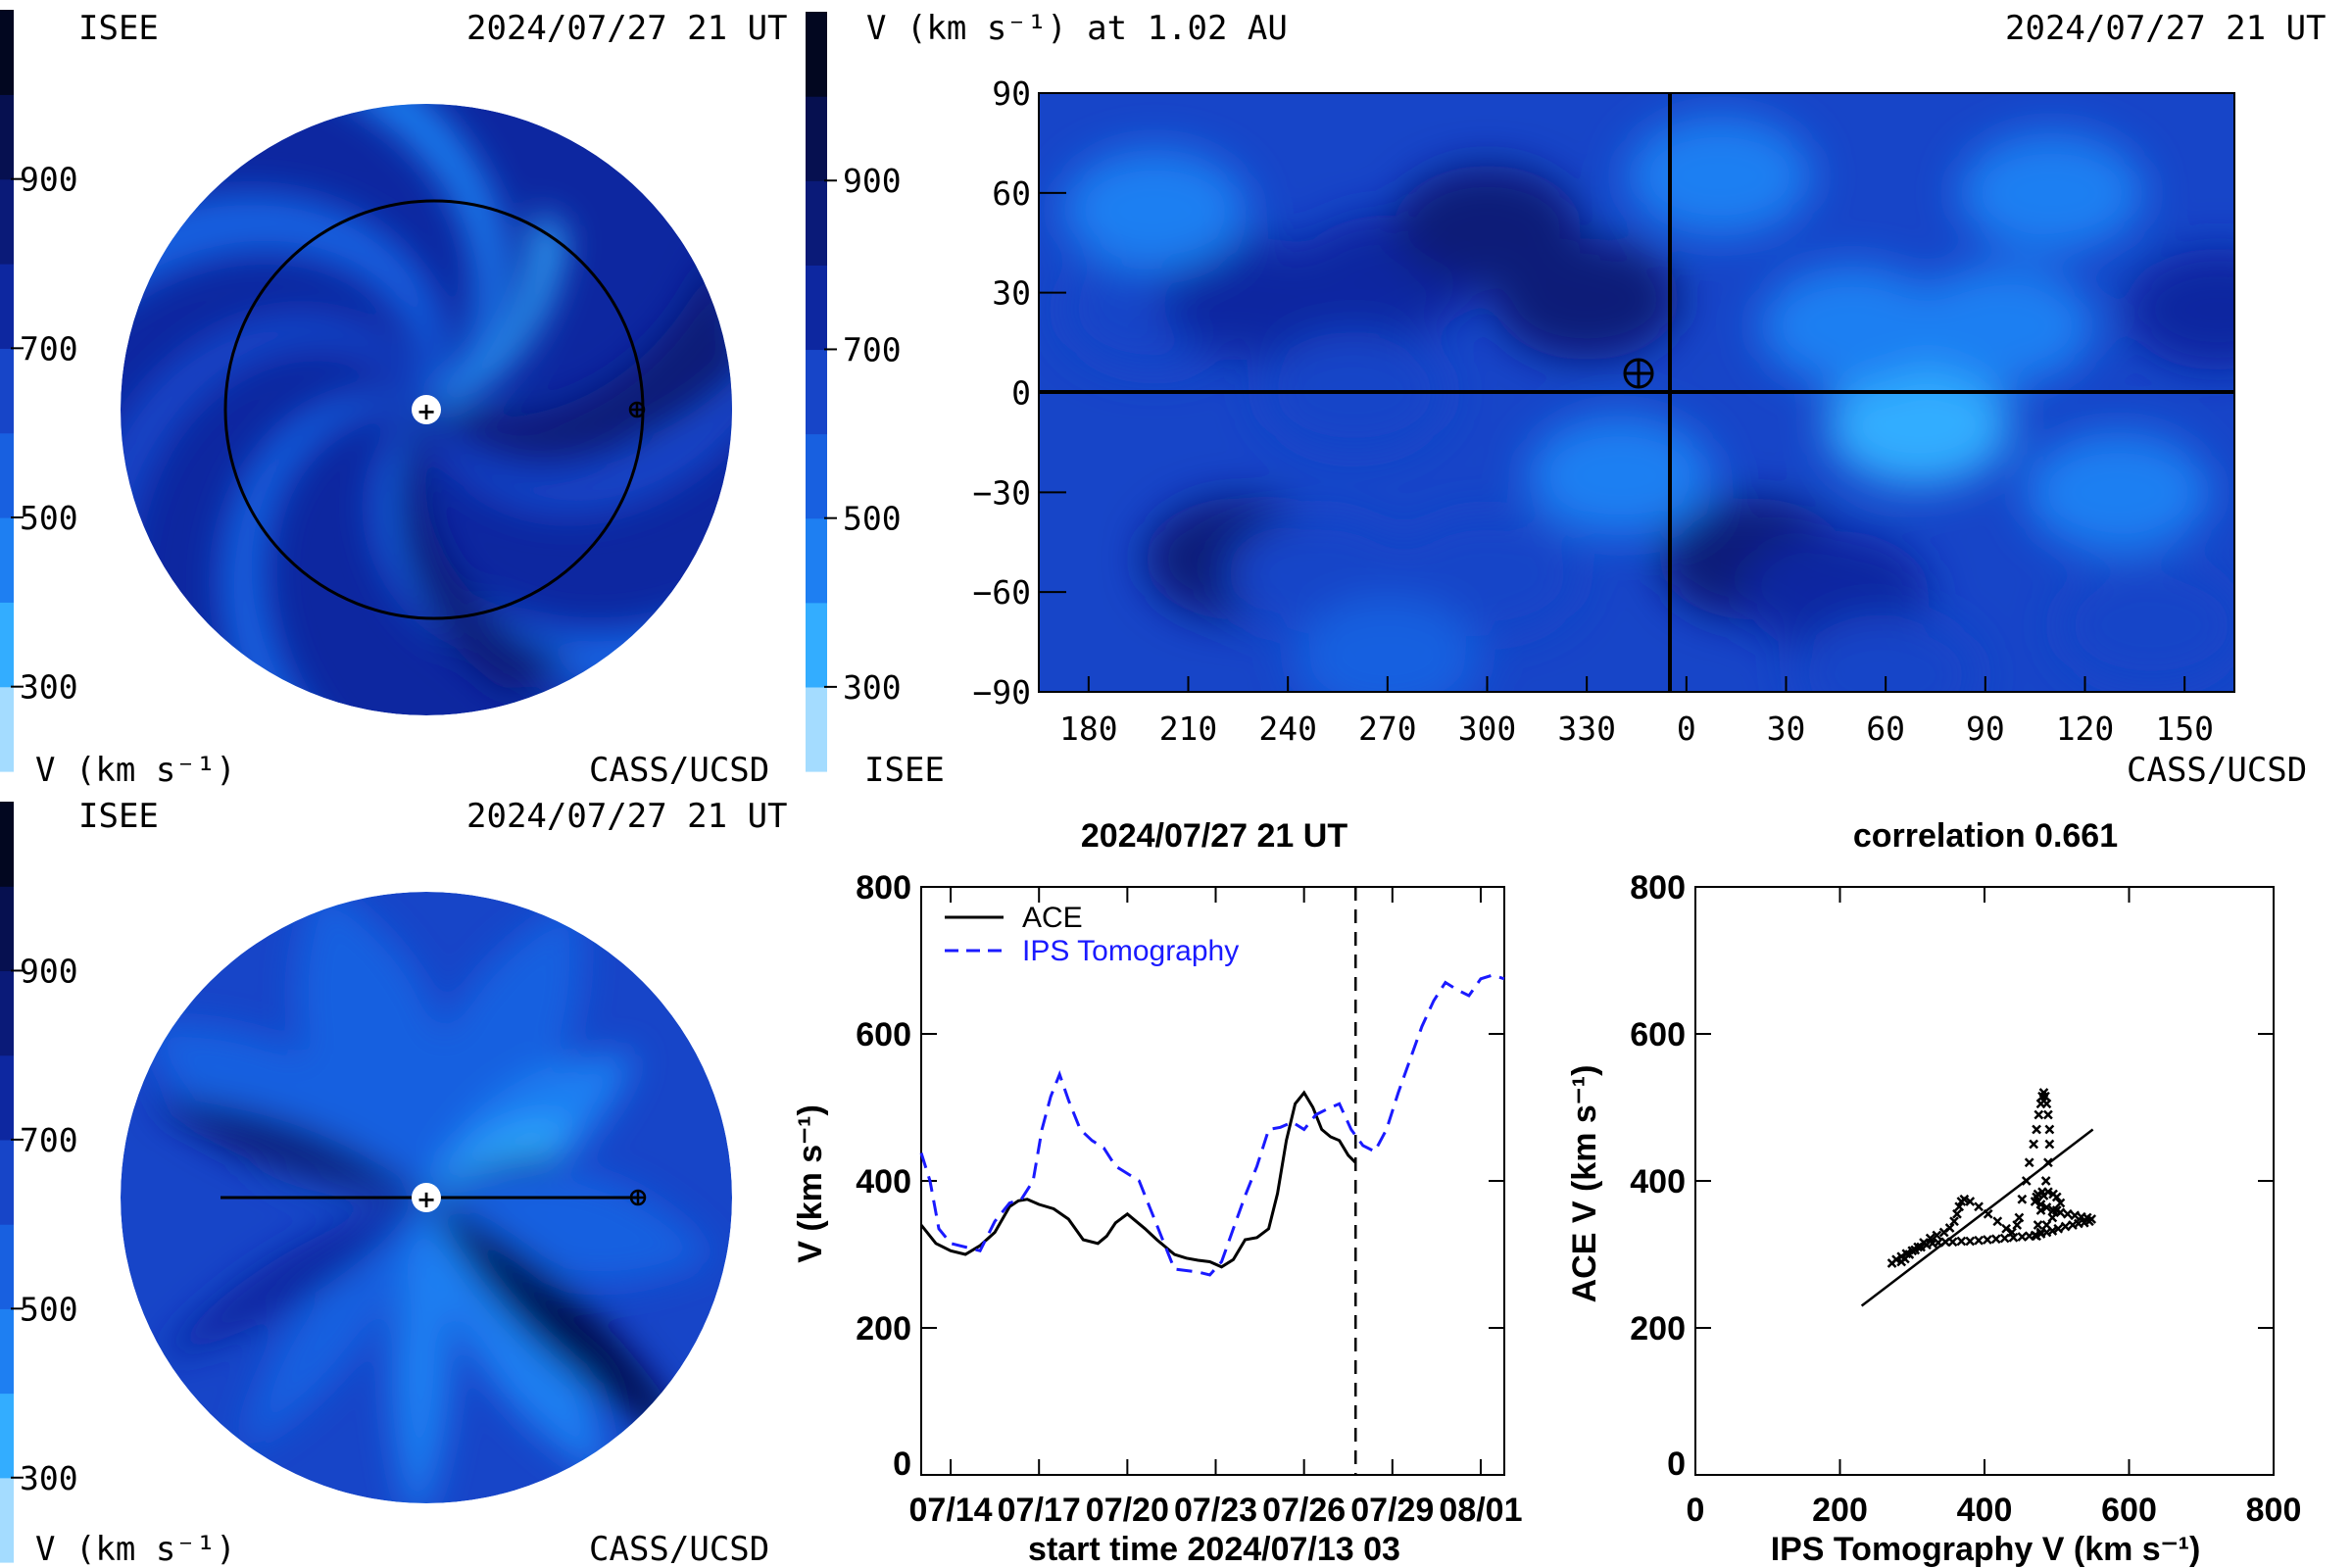 This screenshot has width=2352, height=1568. I want to click on panel-source-label: ISEE, so click(118, 28).